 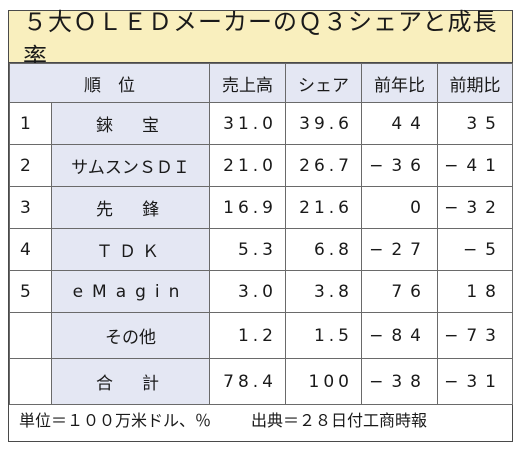 I want to click on qoq-cell: −41, so click(x=475, y=165).